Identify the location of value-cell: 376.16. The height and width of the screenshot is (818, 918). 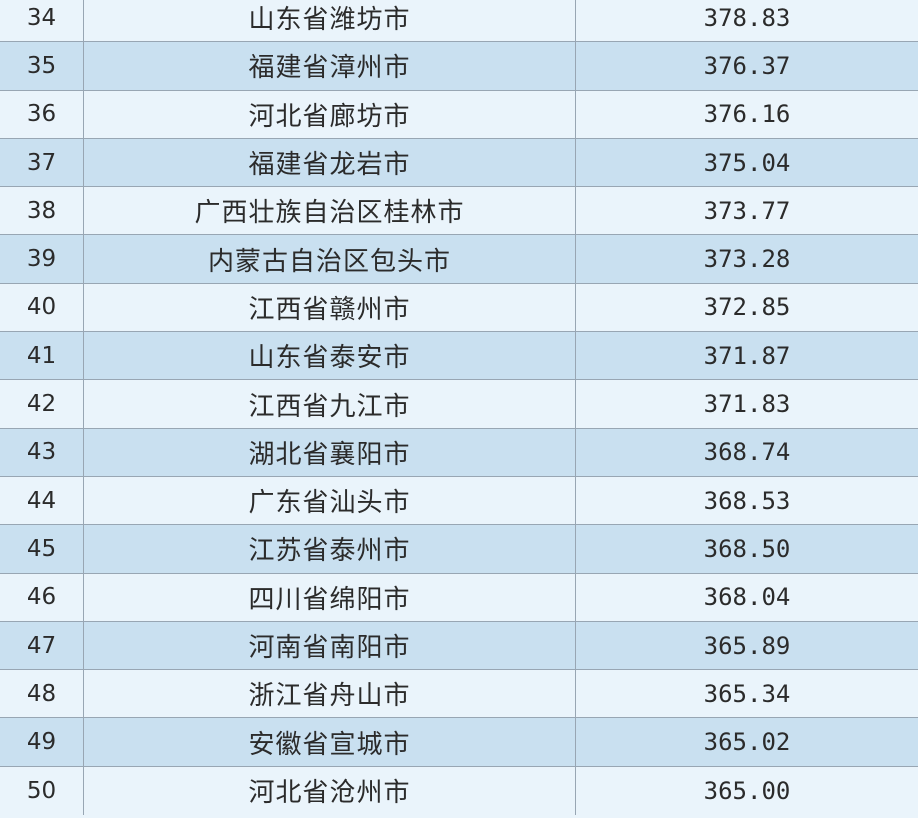
(747, 114).